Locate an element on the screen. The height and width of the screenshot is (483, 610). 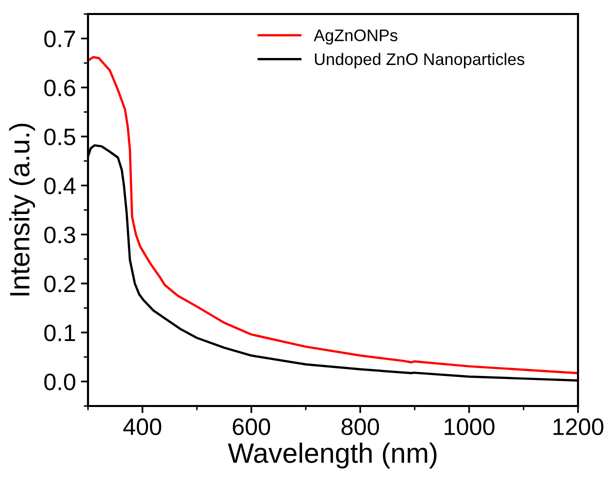
y-tick-label: 0.3 is located at coordinates (60, 235).